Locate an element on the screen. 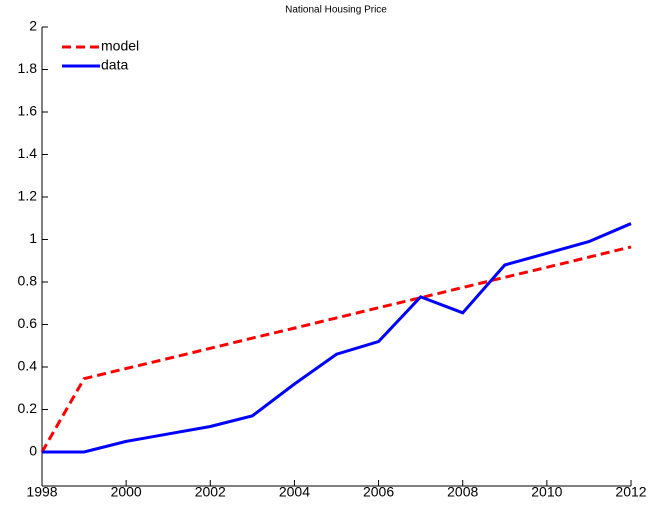  y-tick-label: 0.2 is located at coordinates (28, 408).